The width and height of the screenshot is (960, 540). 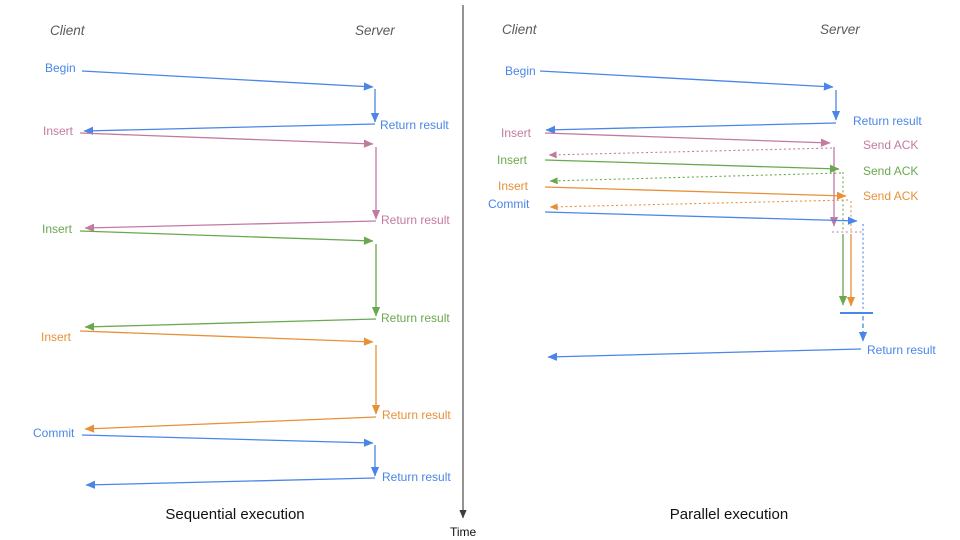 What do you see at coordinates (704, 354) in the screenshot?
I see `final-return-arrow` at bounding box center [704, 354].